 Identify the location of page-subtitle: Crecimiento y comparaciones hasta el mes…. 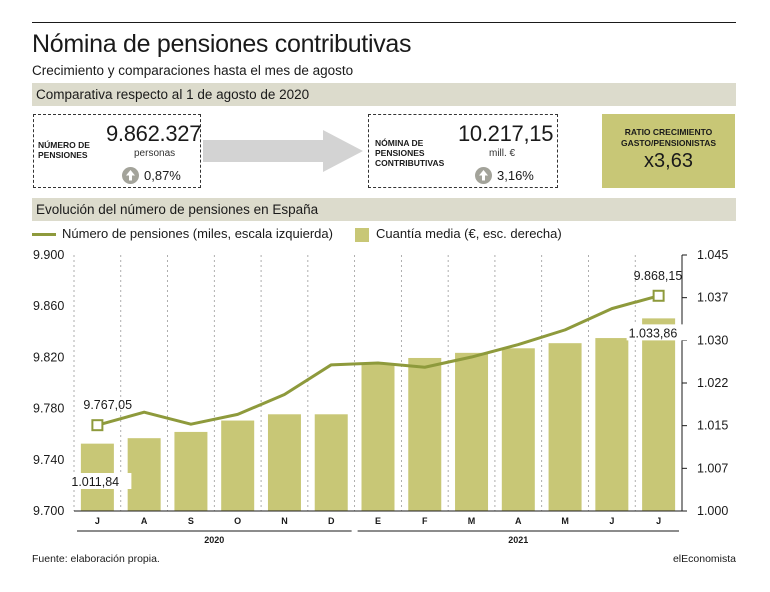
(193, 70).